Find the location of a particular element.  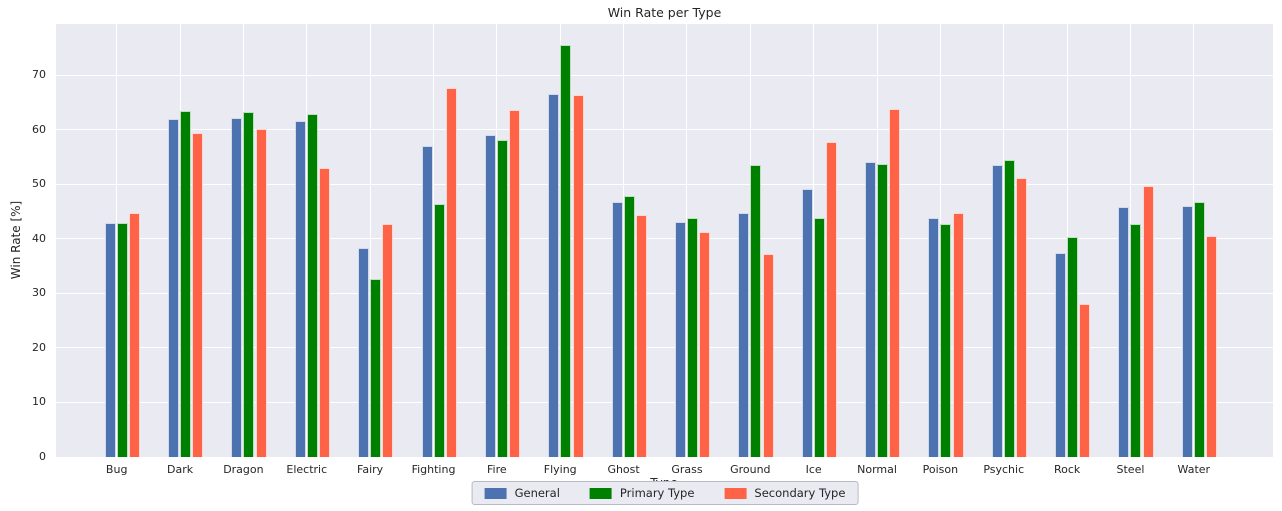

bar-secondary-type-psychic is located at coordinates (1022, 317).